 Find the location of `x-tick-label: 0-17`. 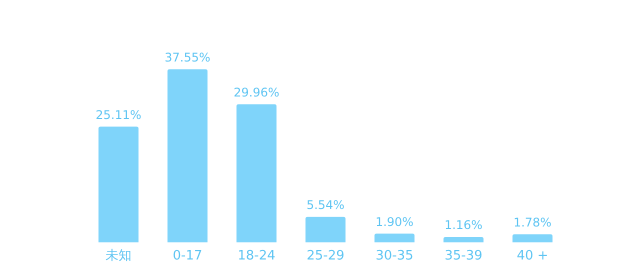

x-tick-label: 0-17 is located at coordinates (187, 256).